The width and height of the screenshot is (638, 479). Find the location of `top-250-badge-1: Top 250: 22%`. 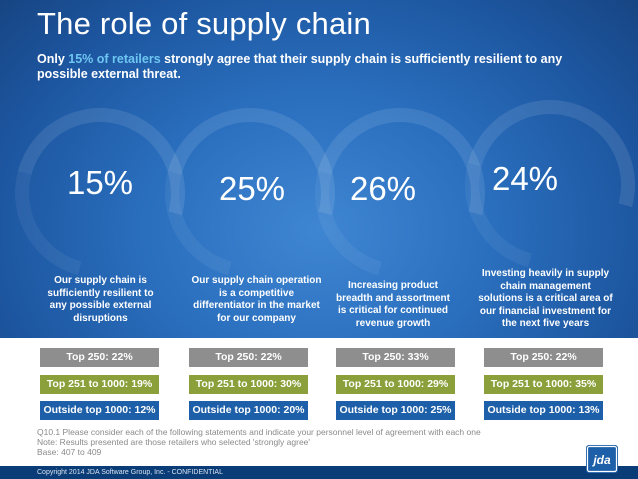

top-250-badge-1: Top 250: 22% is located at coordinates (99, 357).